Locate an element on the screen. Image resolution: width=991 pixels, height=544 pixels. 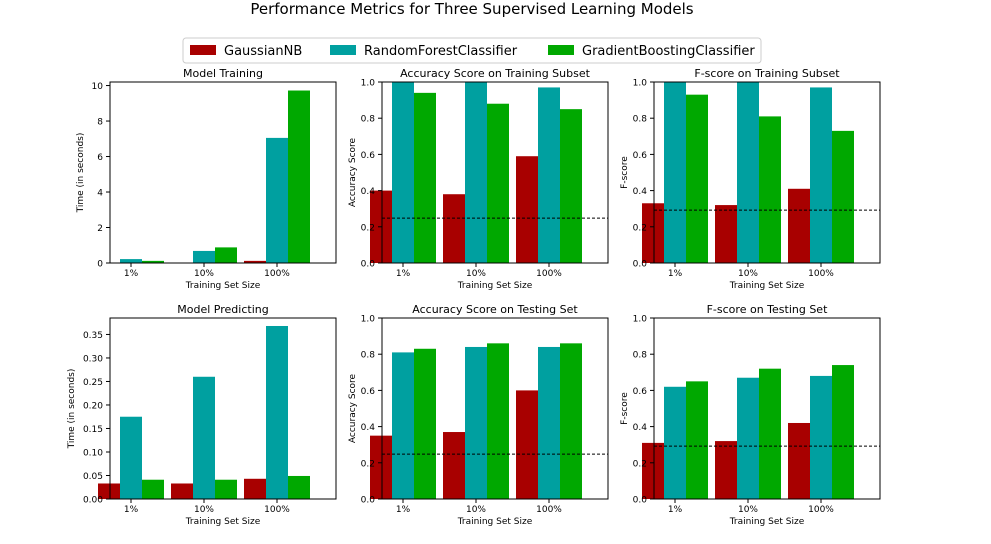
y-tick-label: 10 is located at coordinates (98, 87).